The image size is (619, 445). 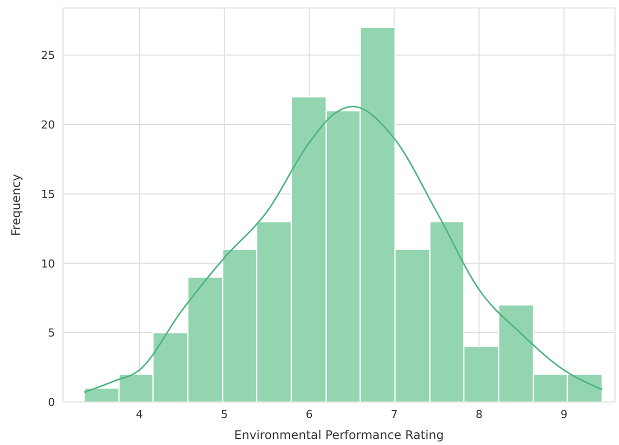 What do you see at coordinates (139, 414) in the screenshot?
I see `x-tick-label: 4` at bounding box center [139, 414].